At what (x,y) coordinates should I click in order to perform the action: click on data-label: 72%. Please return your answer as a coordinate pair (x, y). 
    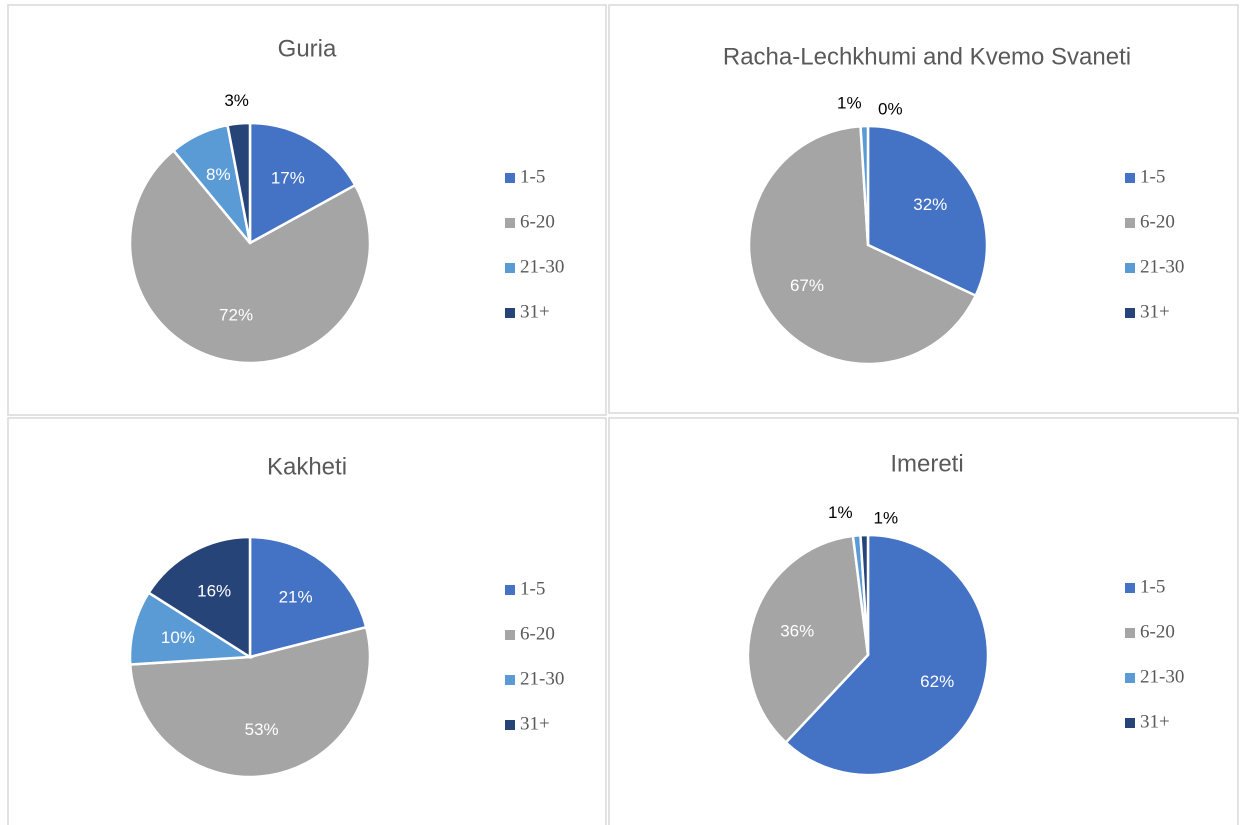
    Looking at the image, I should click on (236, 315).